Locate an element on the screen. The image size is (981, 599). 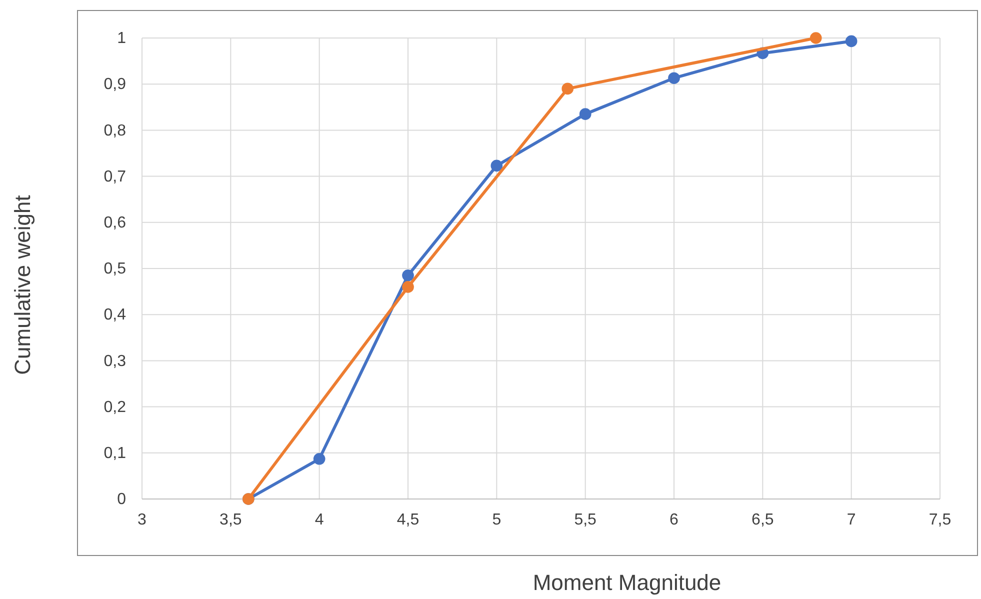
y-tick-label: 0,5 is located at coordinates (115, 269).